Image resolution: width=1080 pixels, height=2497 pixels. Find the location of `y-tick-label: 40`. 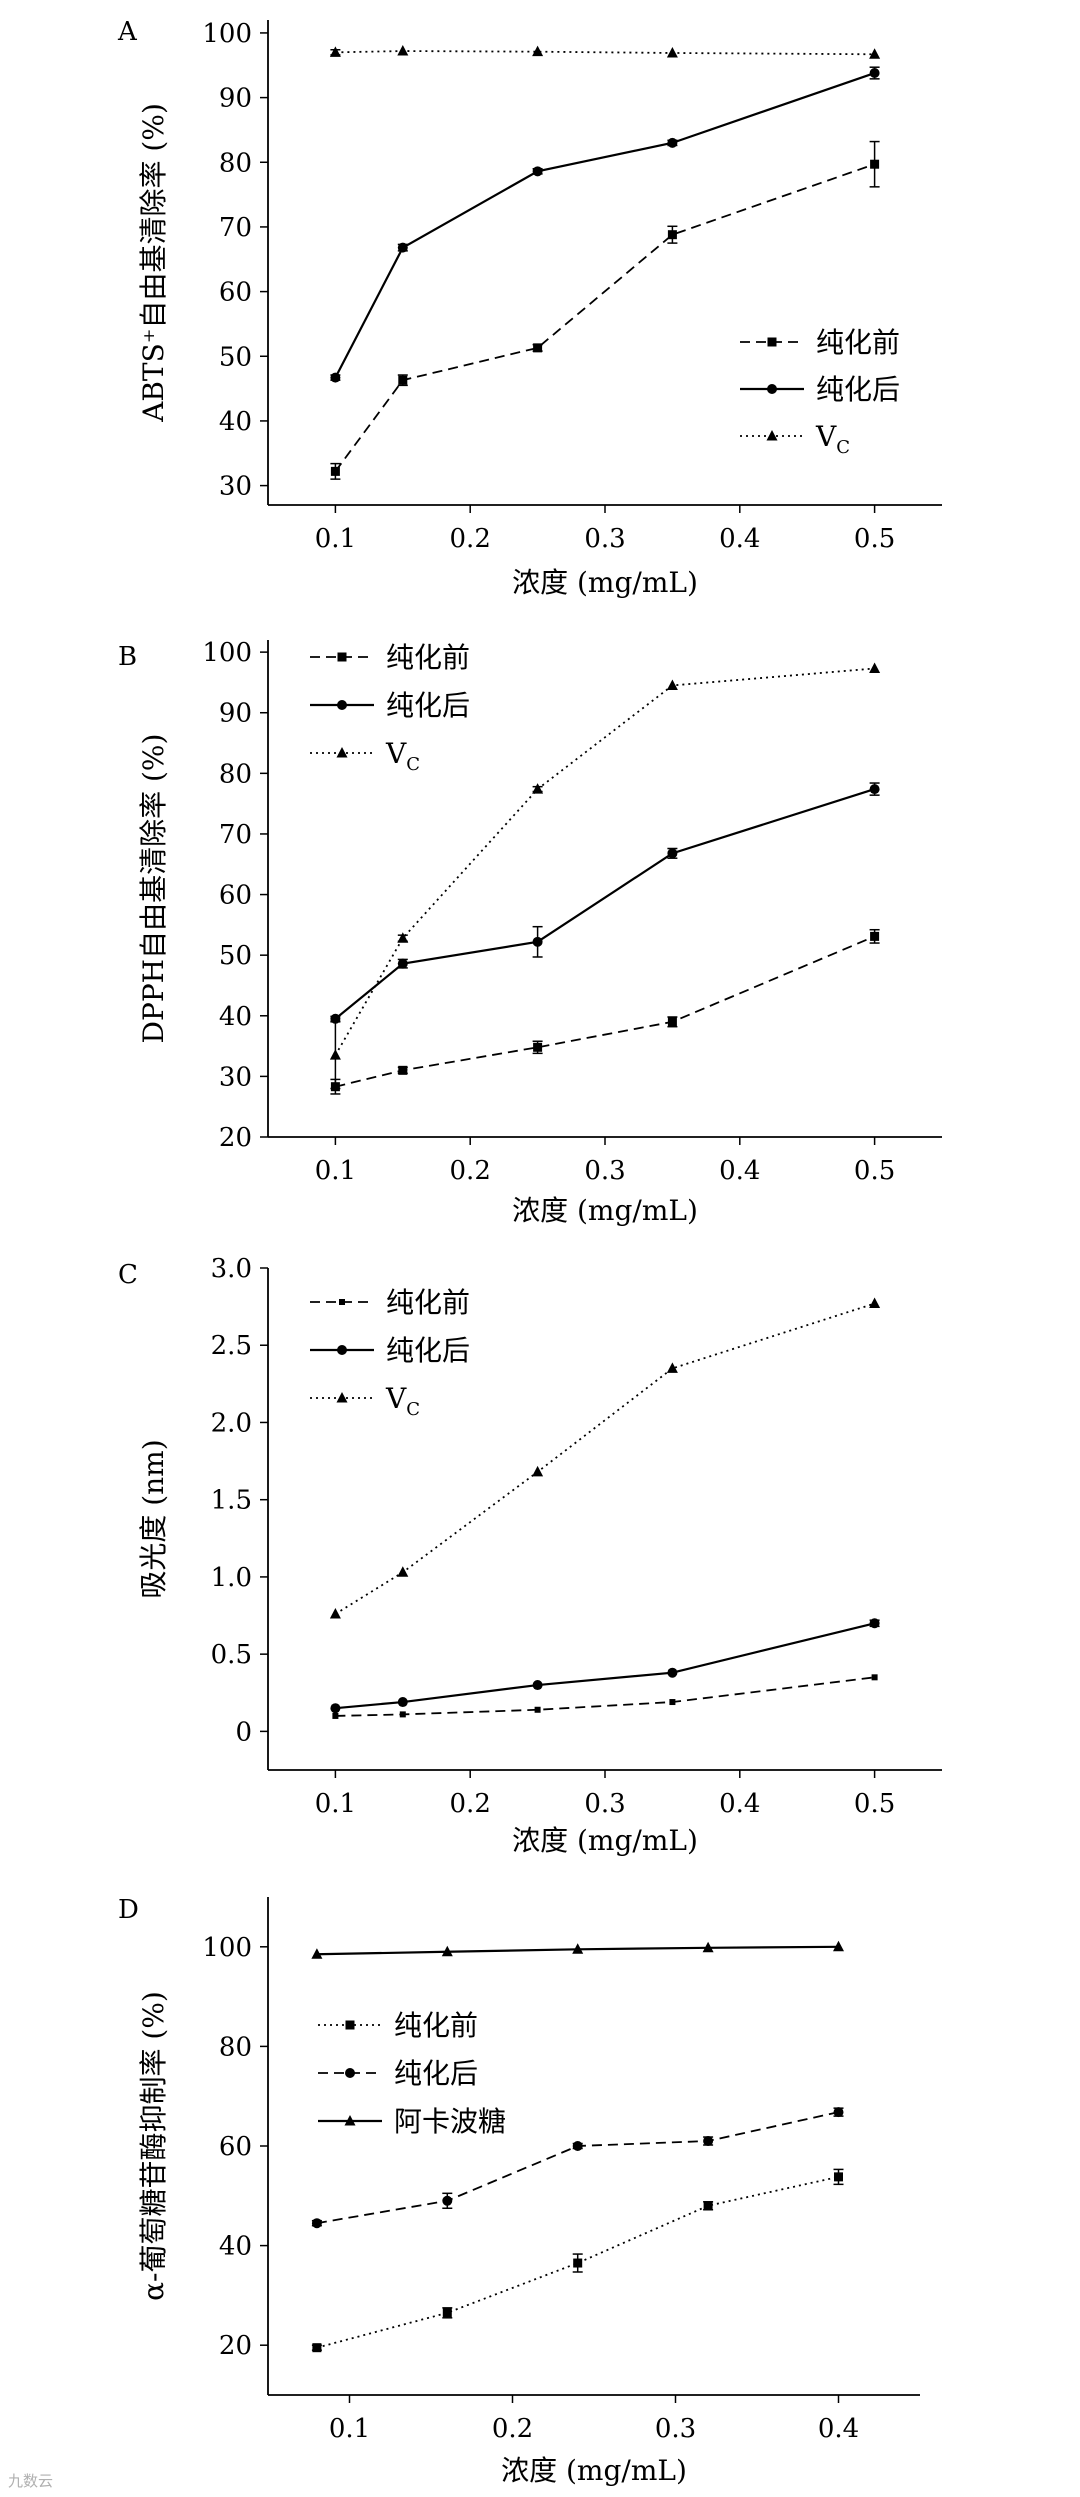

y-tick-label: 40 is located at coordinates (235, 1017).